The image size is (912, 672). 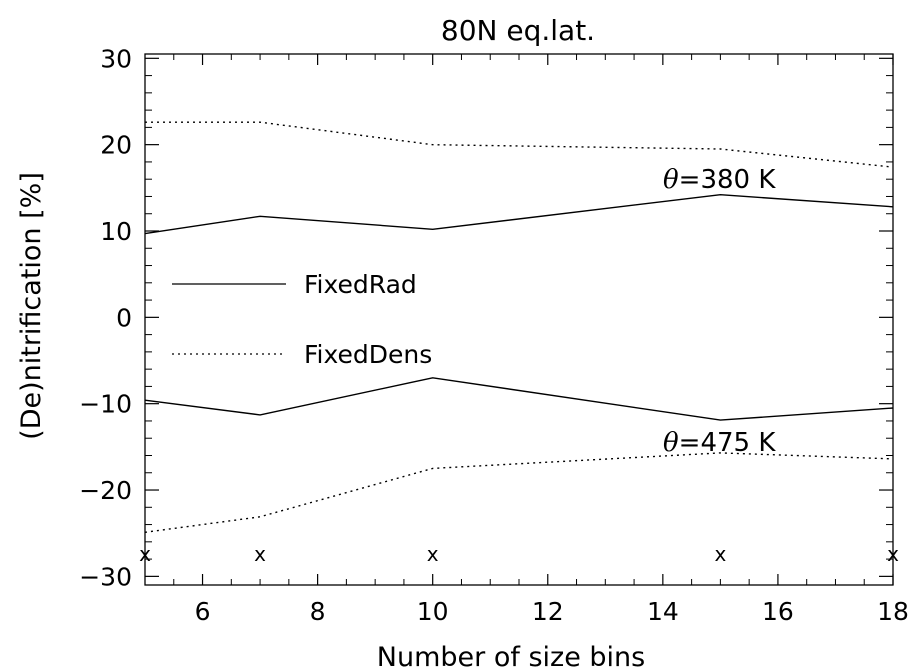 What do you see at coordinates (105, 576) in the screenshot?
I see `y-tick-label: −30` at bounding box center [105, 576].